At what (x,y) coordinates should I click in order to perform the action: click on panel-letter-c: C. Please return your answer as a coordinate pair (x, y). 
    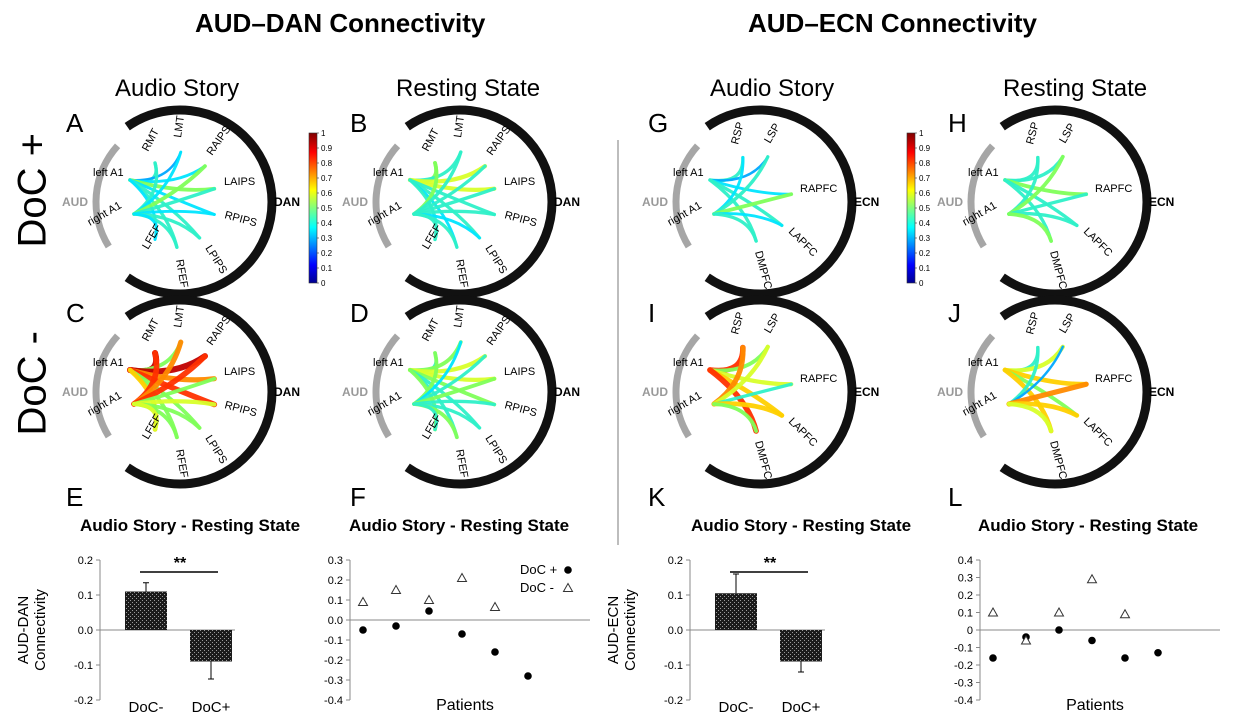
    Looking at the image, I should click on (75, 313).